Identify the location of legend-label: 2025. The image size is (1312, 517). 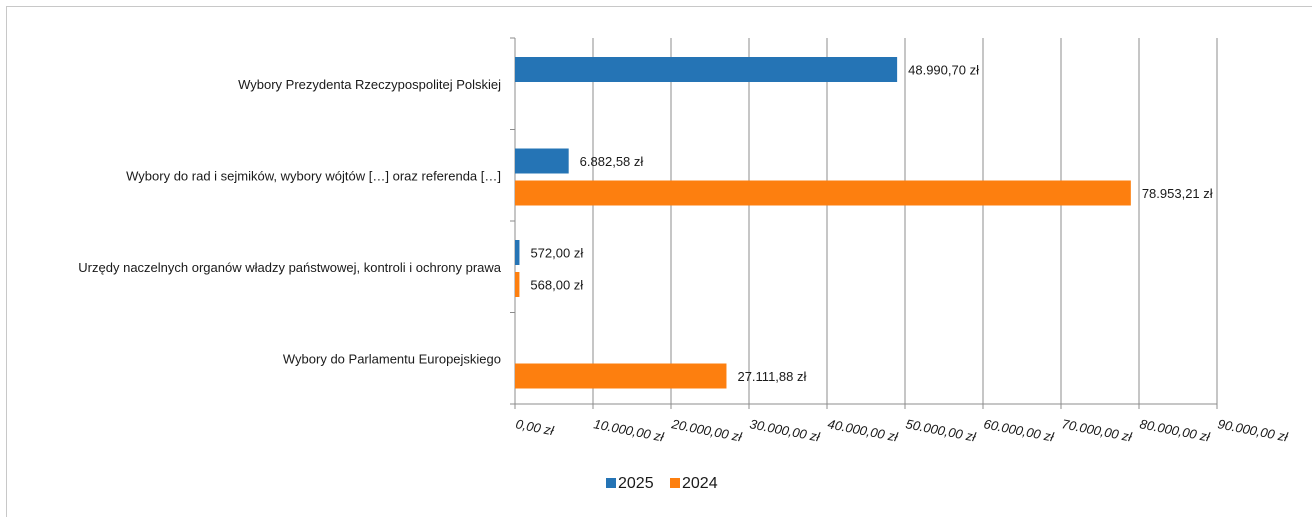
(636, 483).